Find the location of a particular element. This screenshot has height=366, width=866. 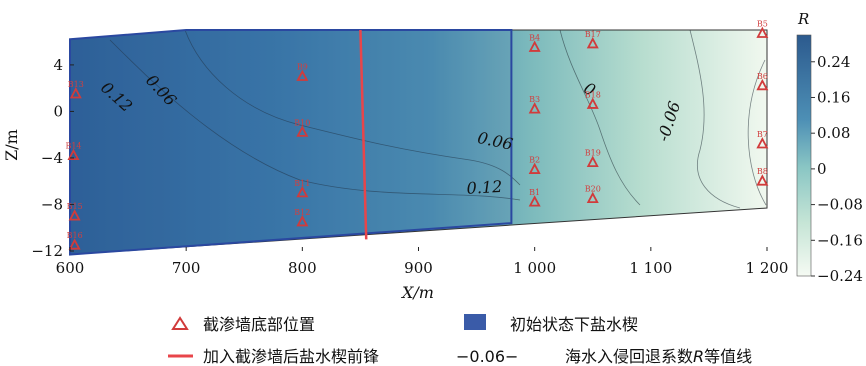

legend-item-wall-bottom: 截渗墙底部位置 is located at coordinates (243, 324).